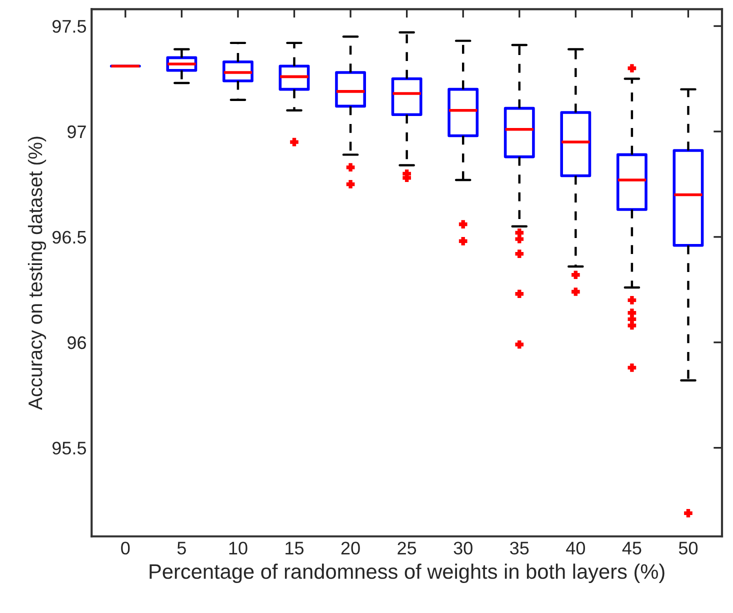  I want to click on x-tick-label: 40, so click(576, 548).